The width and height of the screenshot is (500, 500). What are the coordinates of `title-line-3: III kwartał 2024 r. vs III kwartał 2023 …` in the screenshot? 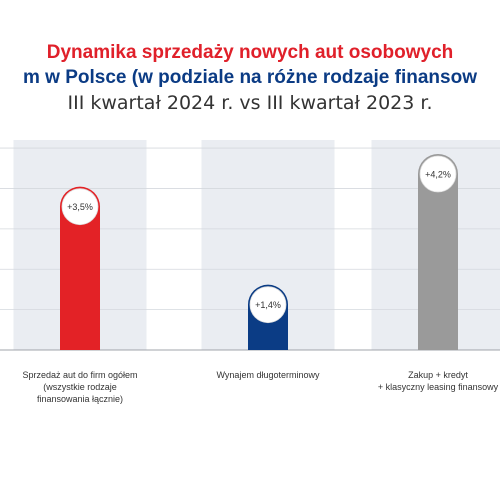 It's located at (250, 103).